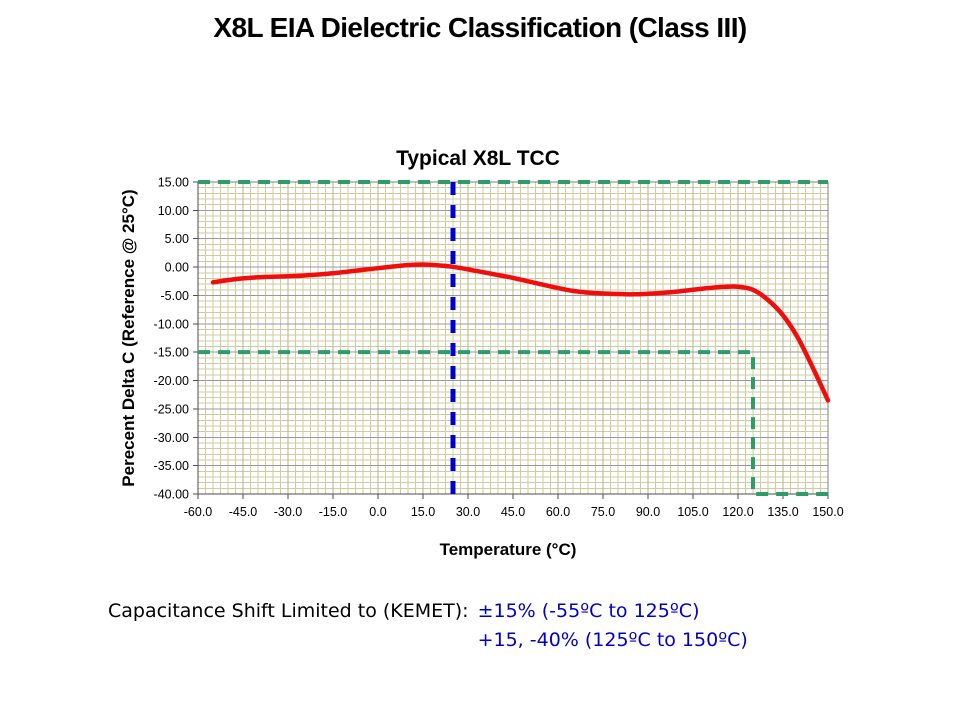 The height and width of the screenshot is (720, 960). I want to click on y-tick-label: 15.00, so click(173, 183).